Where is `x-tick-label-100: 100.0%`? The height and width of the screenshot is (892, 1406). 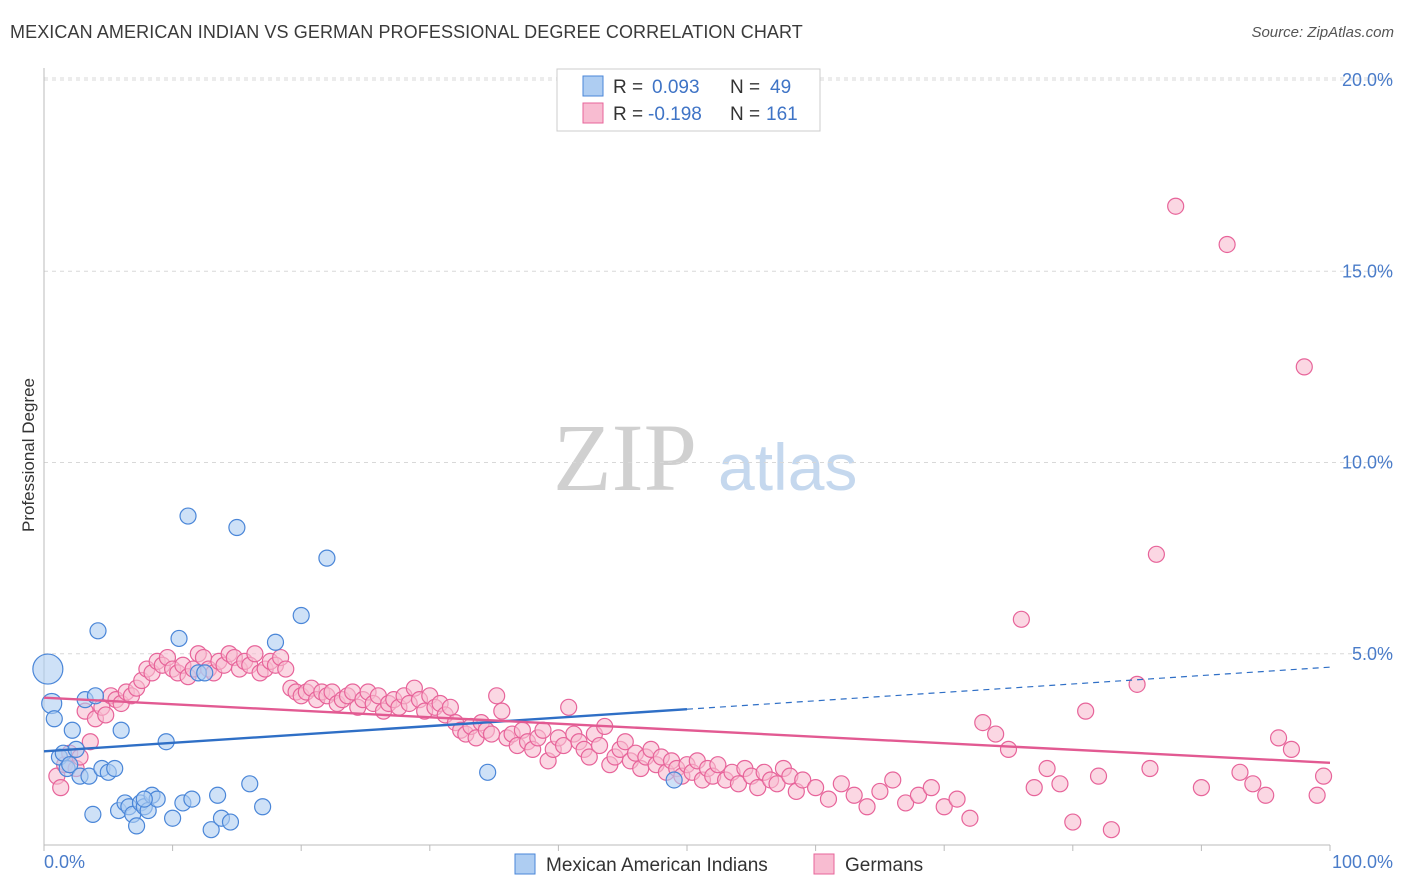 x-tick-label-100: 100.0% is located at coordinates (1362, 862).